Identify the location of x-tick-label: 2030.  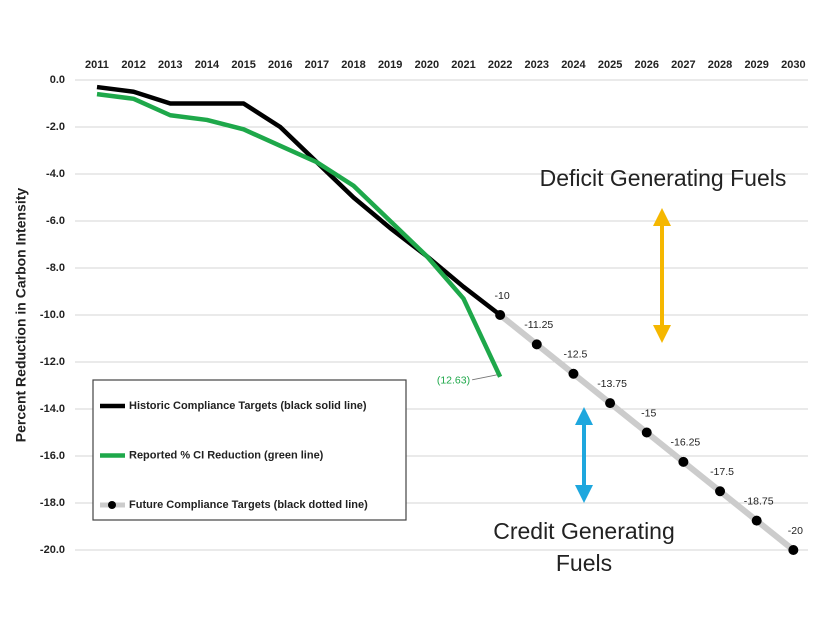
(793, 65).